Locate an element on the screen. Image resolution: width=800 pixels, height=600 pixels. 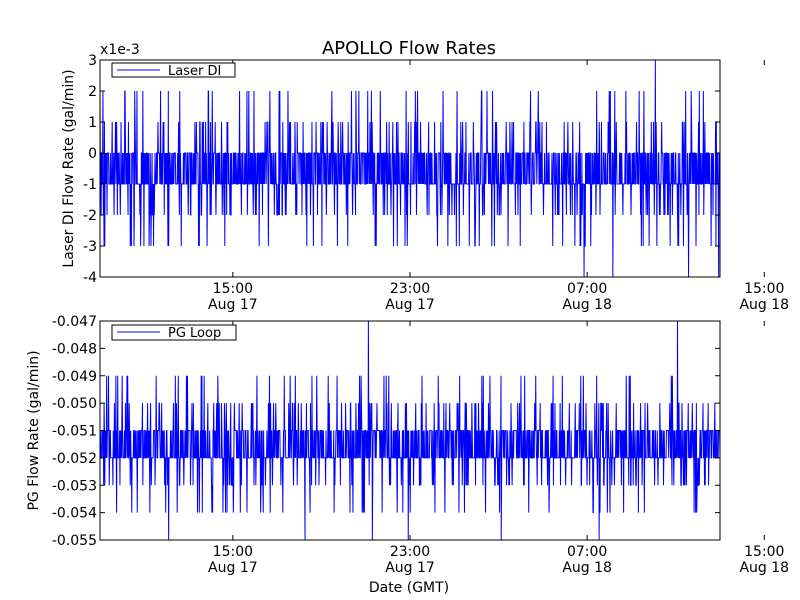
pg-loop-legend: PG Loop is located at coordinates (174, 332).